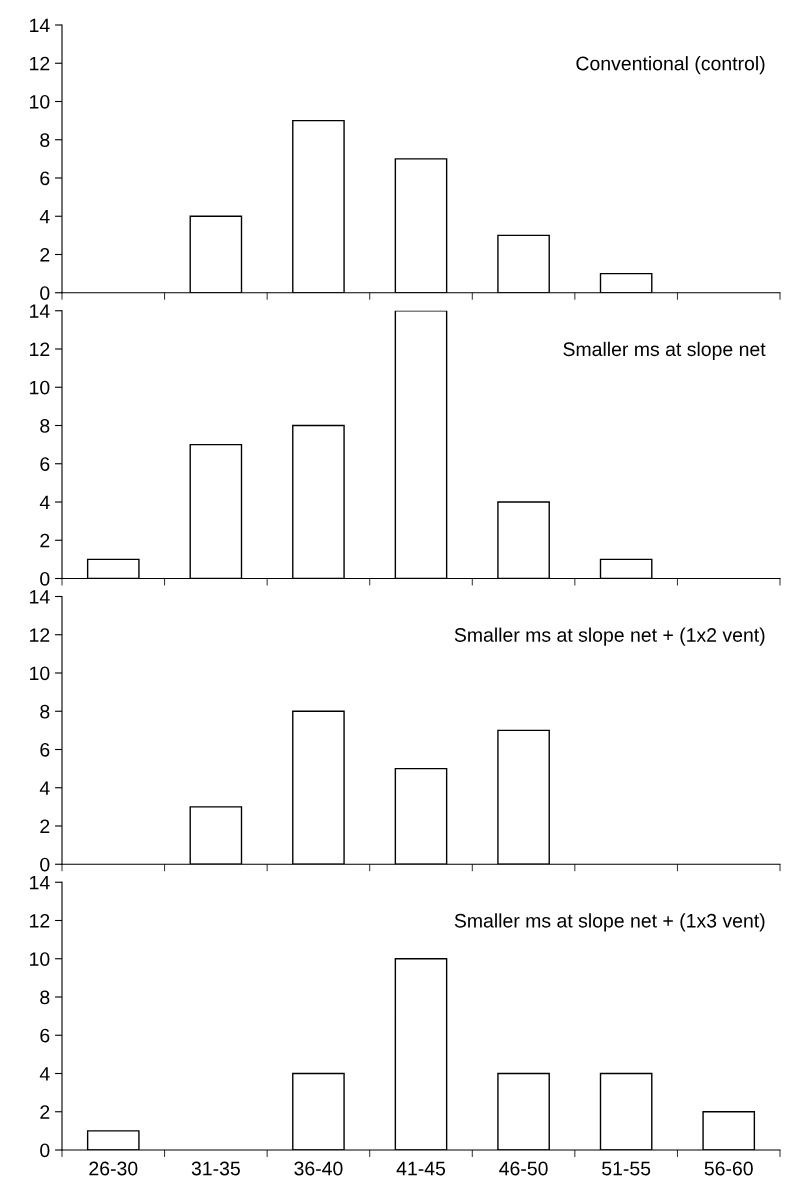  I want to click on x-tick-label: 36-40, so click(318, 1168).